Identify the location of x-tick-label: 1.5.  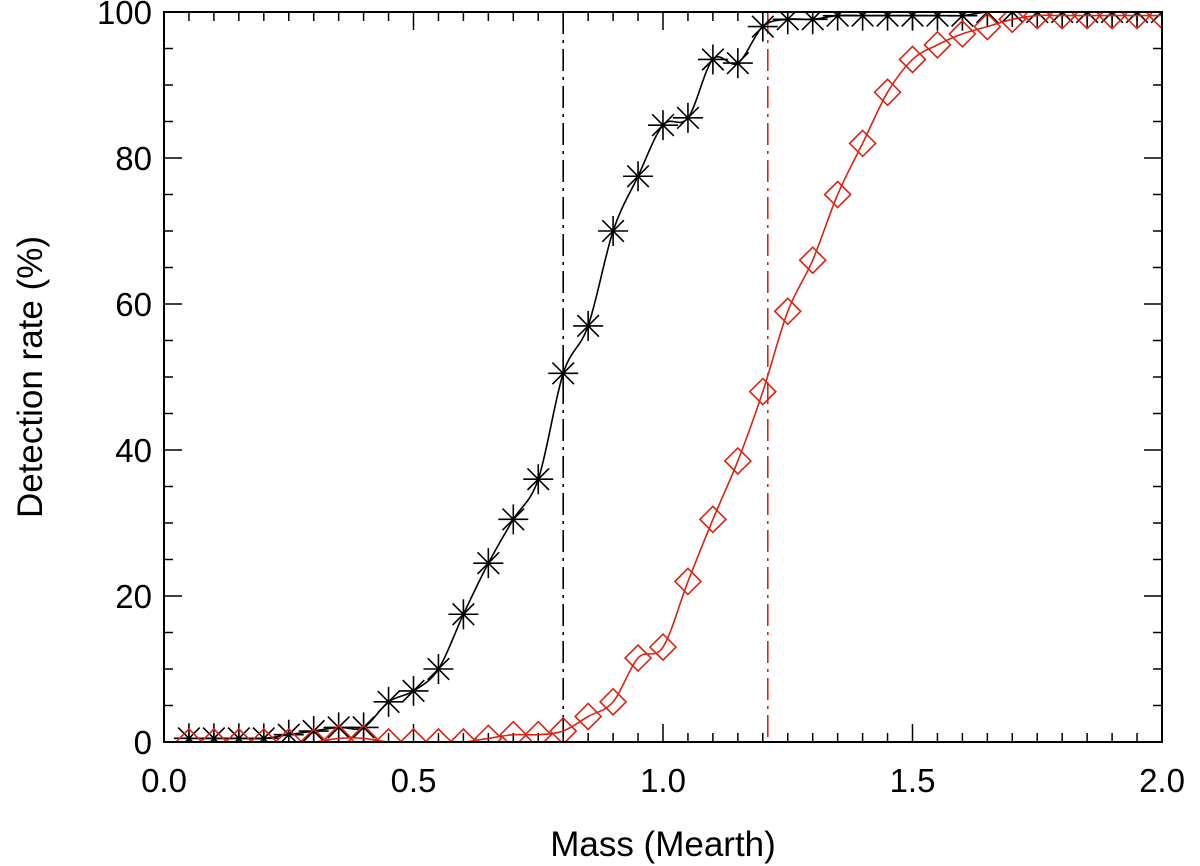
(913, 780).